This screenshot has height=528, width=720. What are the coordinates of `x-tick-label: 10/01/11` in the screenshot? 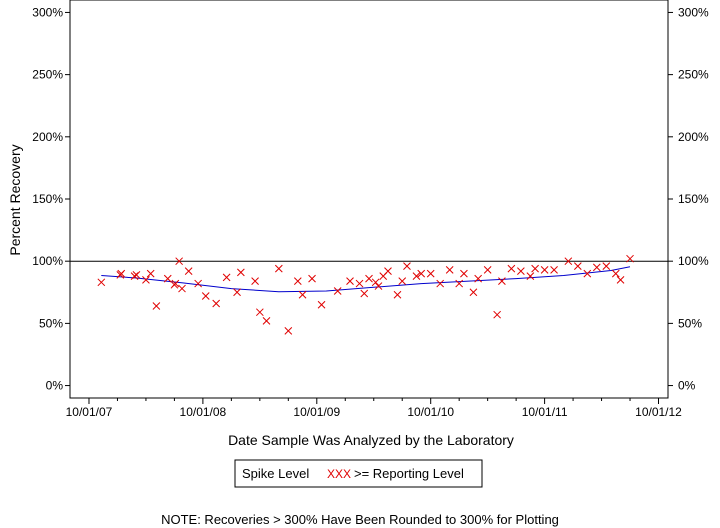 It's located at (545, 412).